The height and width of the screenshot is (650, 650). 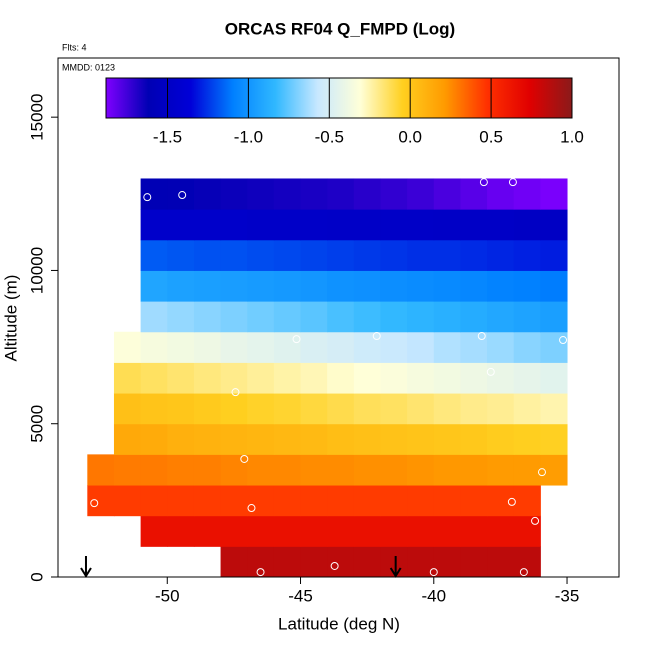 I want to click on x-tick-label: -50, so click(x=167, y=595).